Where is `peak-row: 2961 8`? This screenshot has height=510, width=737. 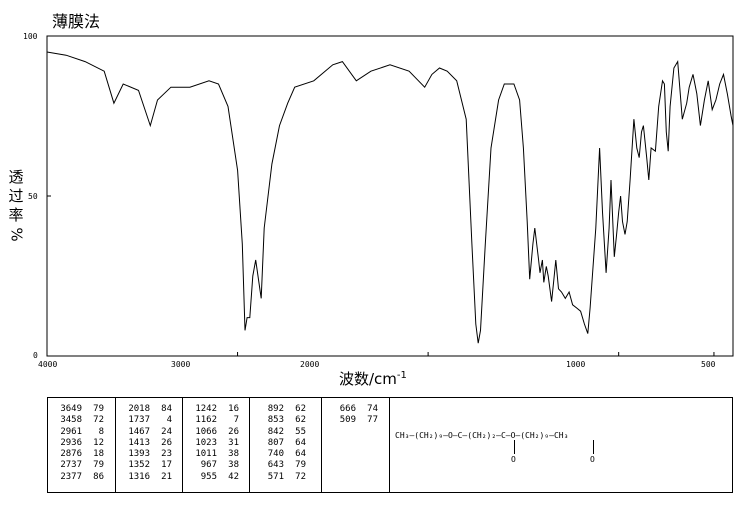 peak-row: 2961 8 is located at coordinates (81, 432).